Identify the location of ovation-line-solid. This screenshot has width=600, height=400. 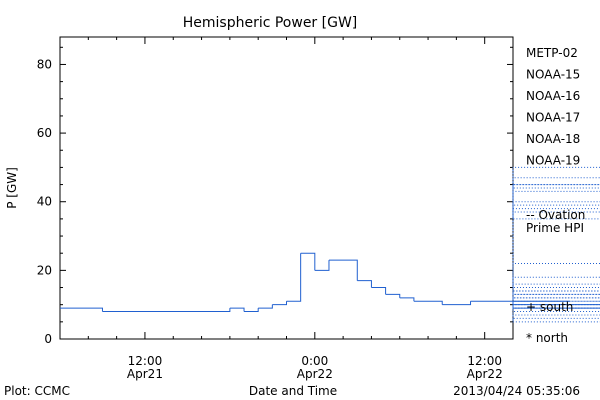
(330, 282).